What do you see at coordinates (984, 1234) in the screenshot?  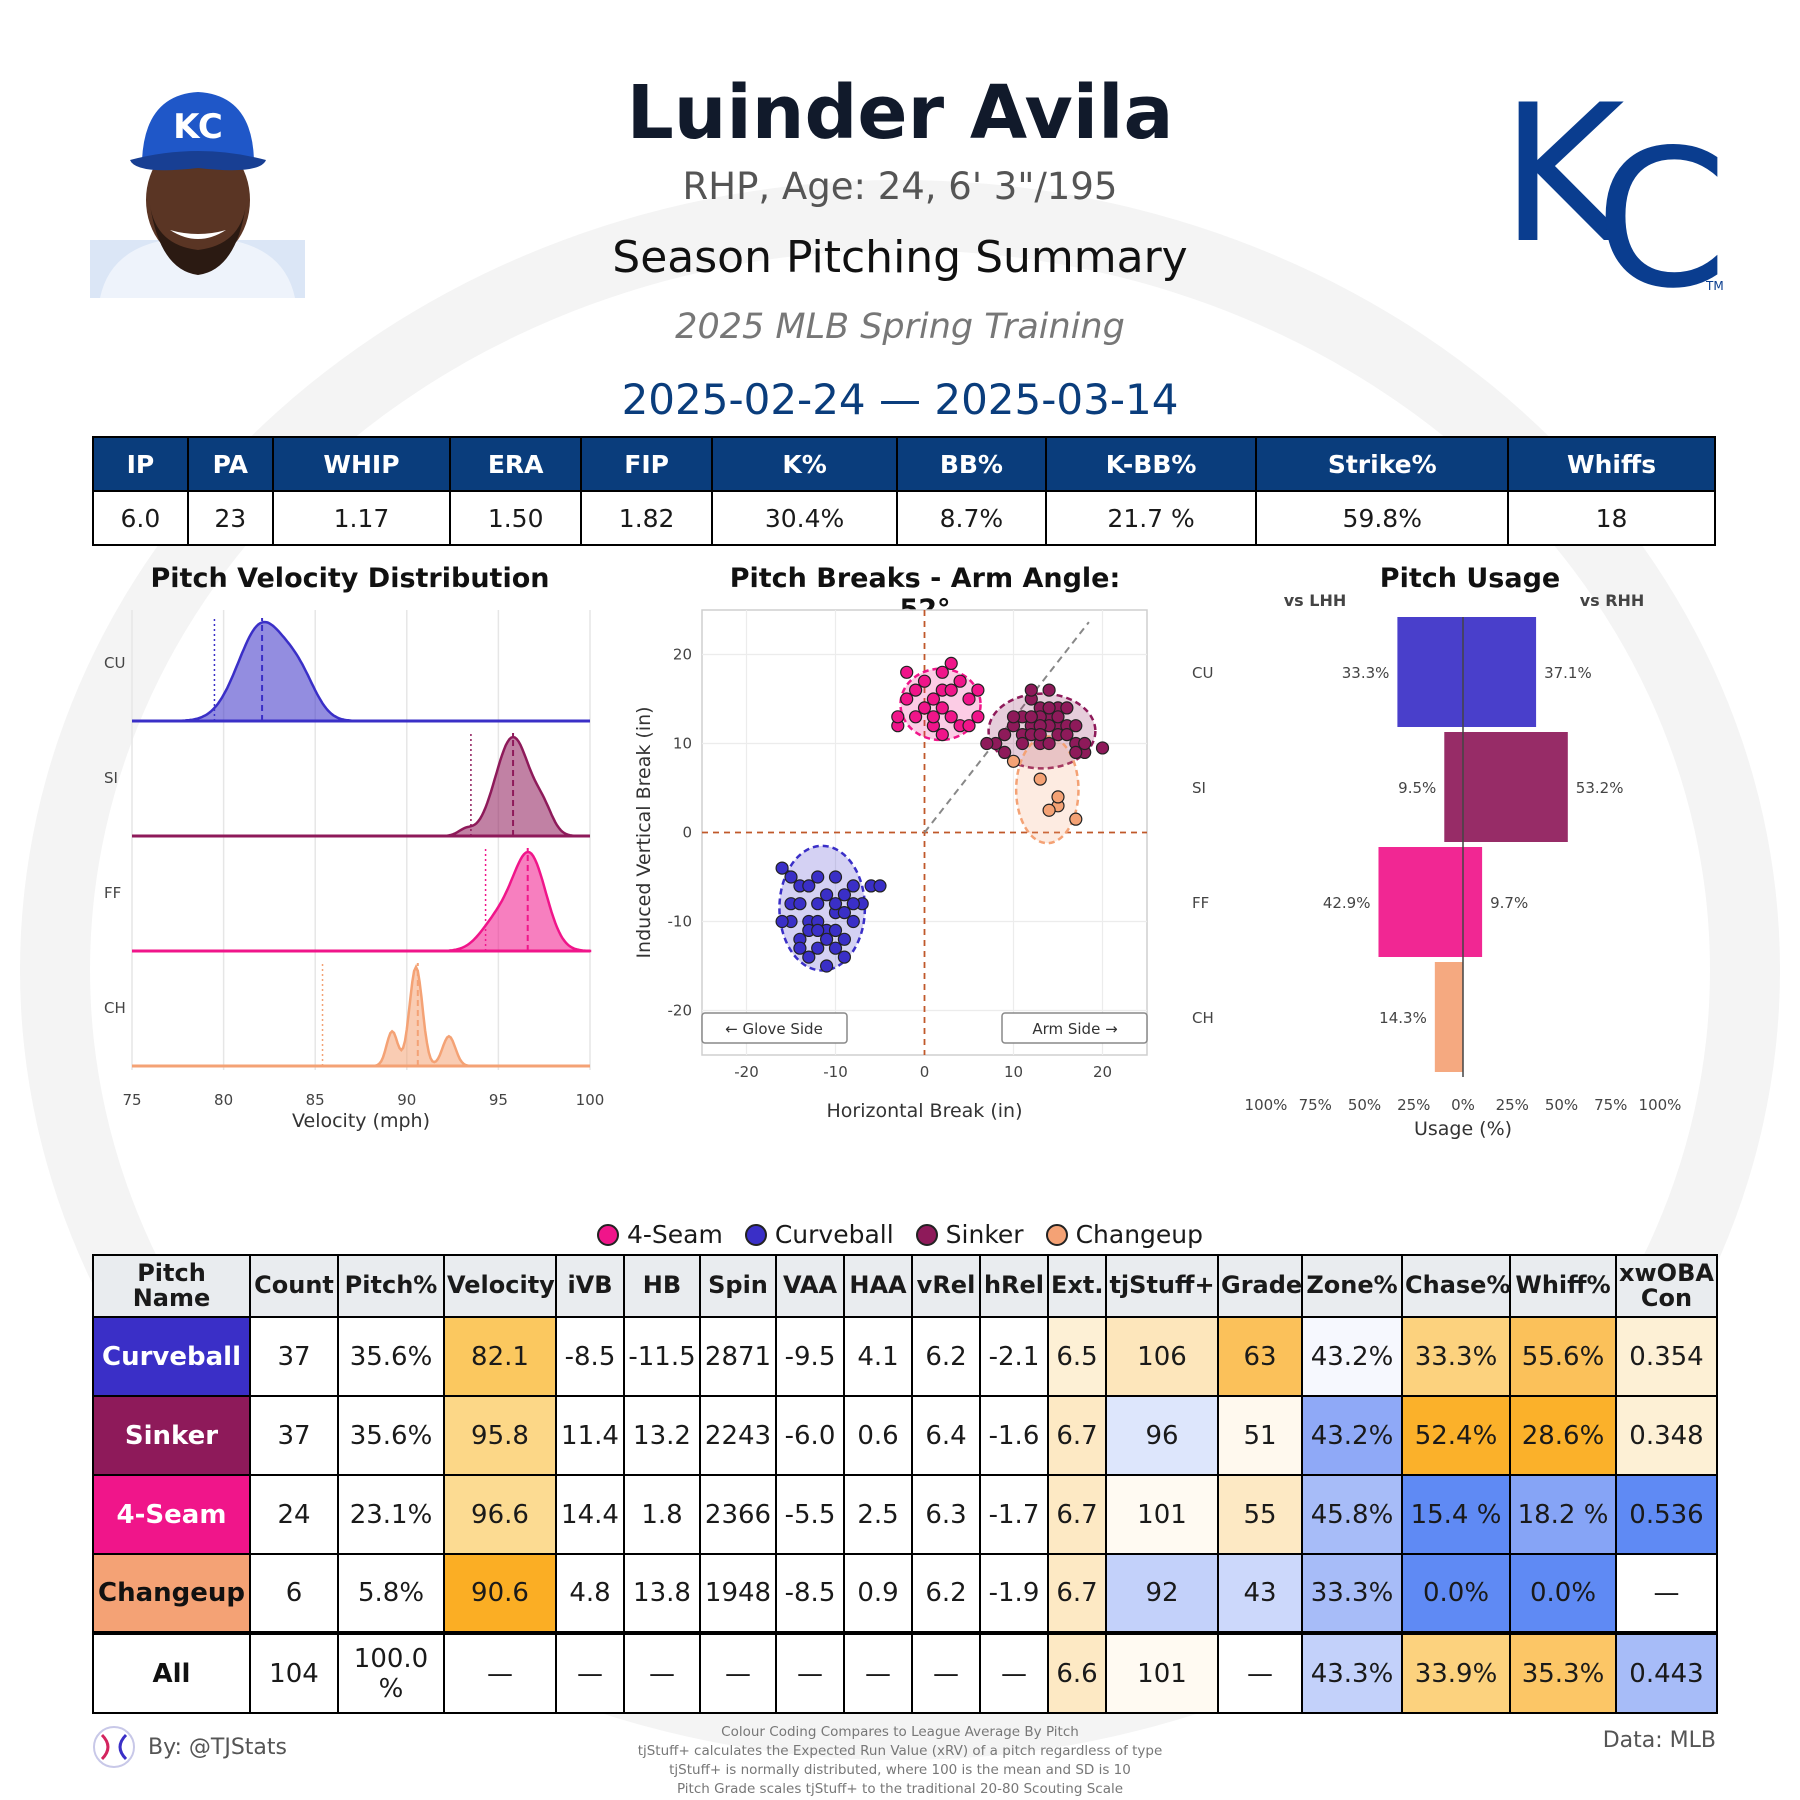 I see `legend-label: Sinker` at bounding box center [984, 1234].